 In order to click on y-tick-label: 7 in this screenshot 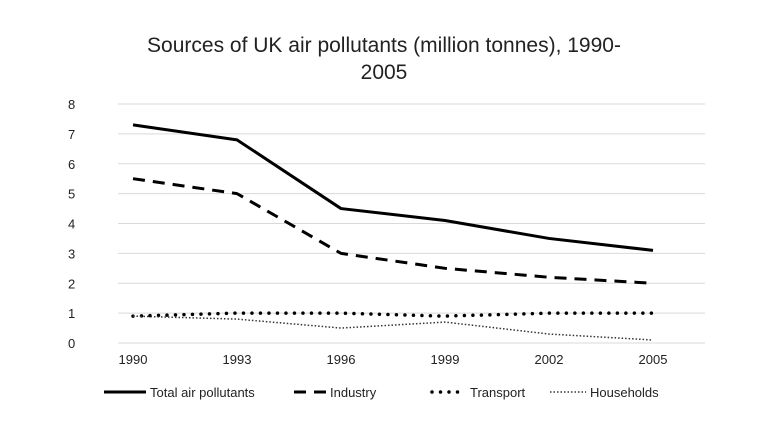, I will do `click(71, 134)`.